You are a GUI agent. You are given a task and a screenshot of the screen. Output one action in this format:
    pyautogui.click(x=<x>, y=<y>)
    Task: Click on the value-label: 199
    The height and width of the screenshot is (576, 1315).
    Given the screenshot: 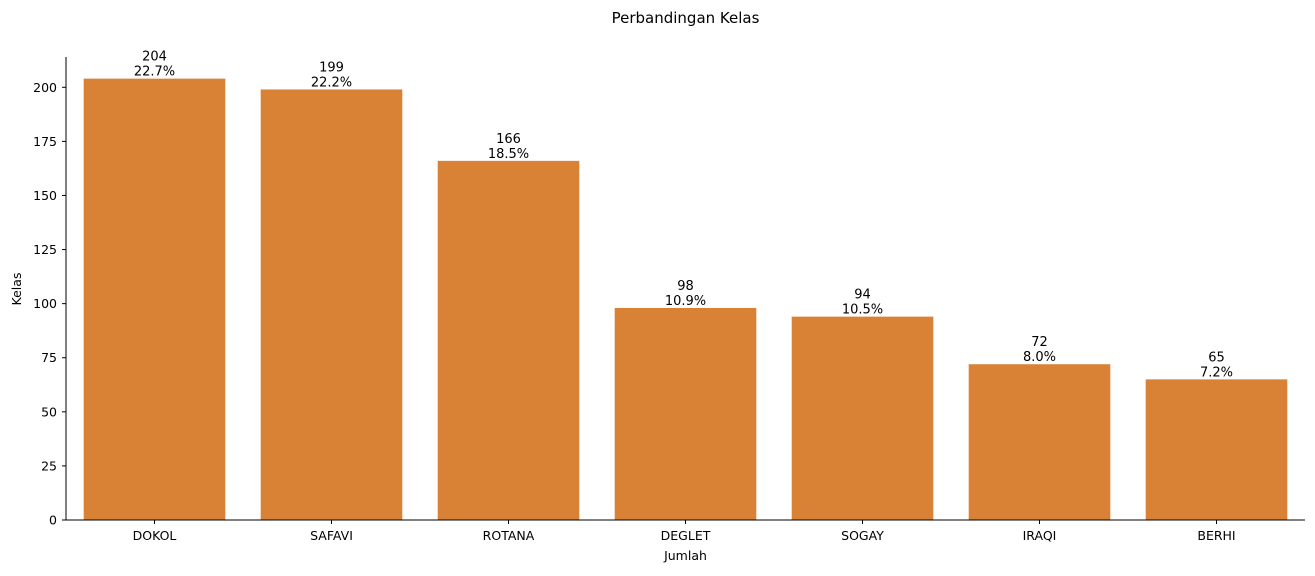 What is the action you would take?
    pyautogui.click(x=331, y=67)
    